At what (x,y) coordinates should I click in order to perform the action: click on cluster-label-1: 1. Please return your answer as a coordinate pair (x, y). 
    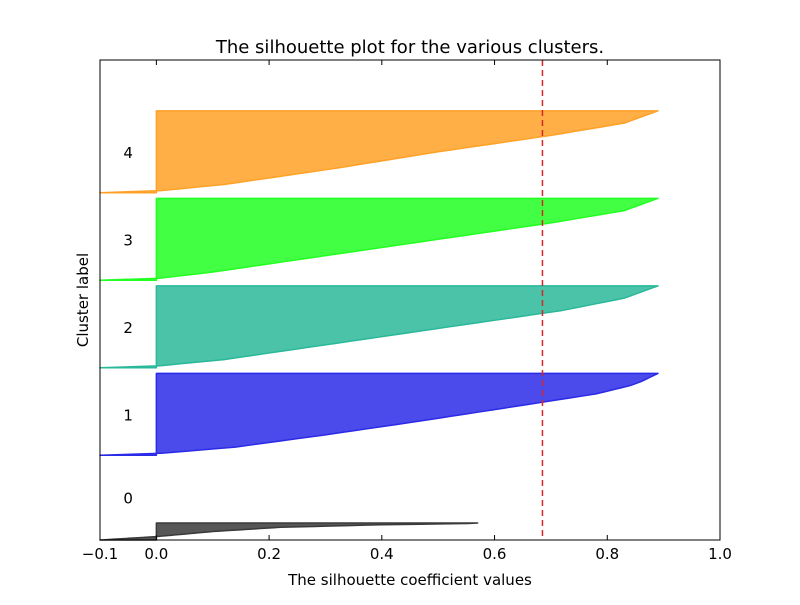
    Looking at the image, I should click on (128, 415).